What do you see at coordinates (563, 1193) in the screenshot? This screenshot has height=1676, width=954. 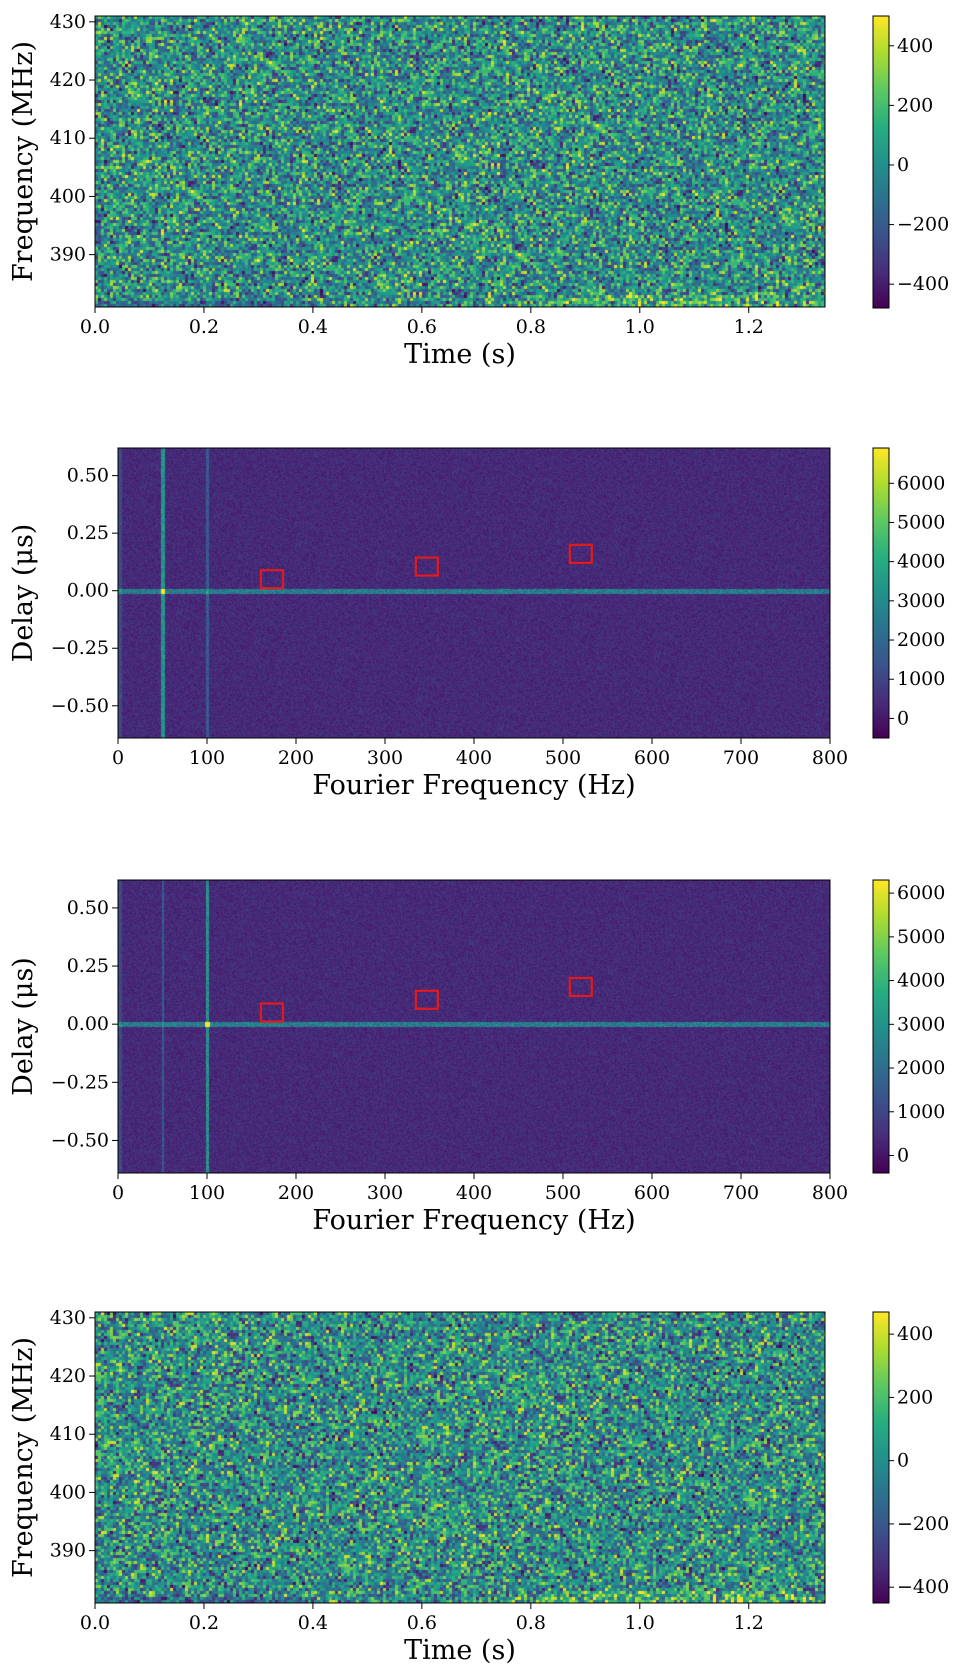 I see `x-tick-label: 500` at bounding box center [563, 1193].